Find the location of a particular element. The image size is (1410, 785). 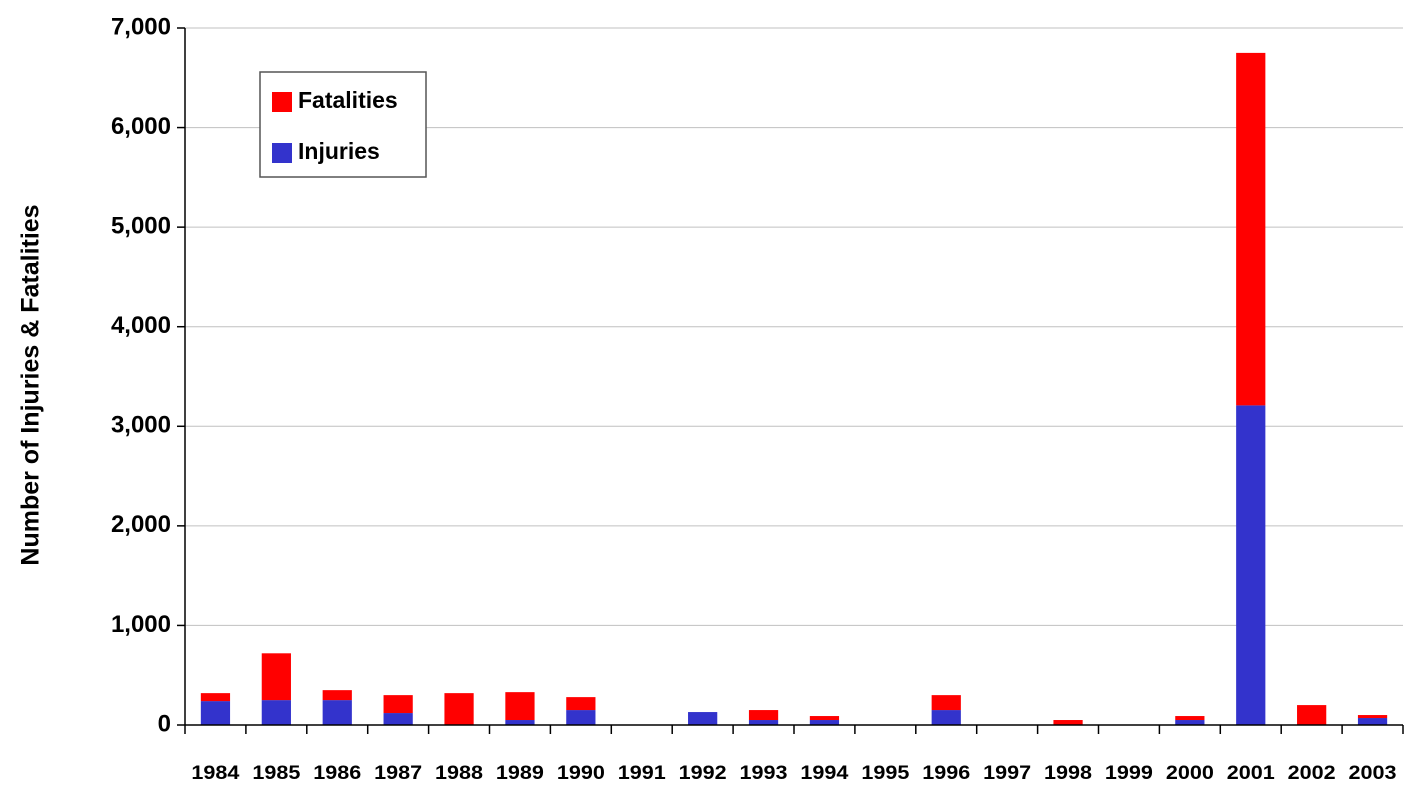

x-tick-label: 1988 is located at coordinates (459, 773).